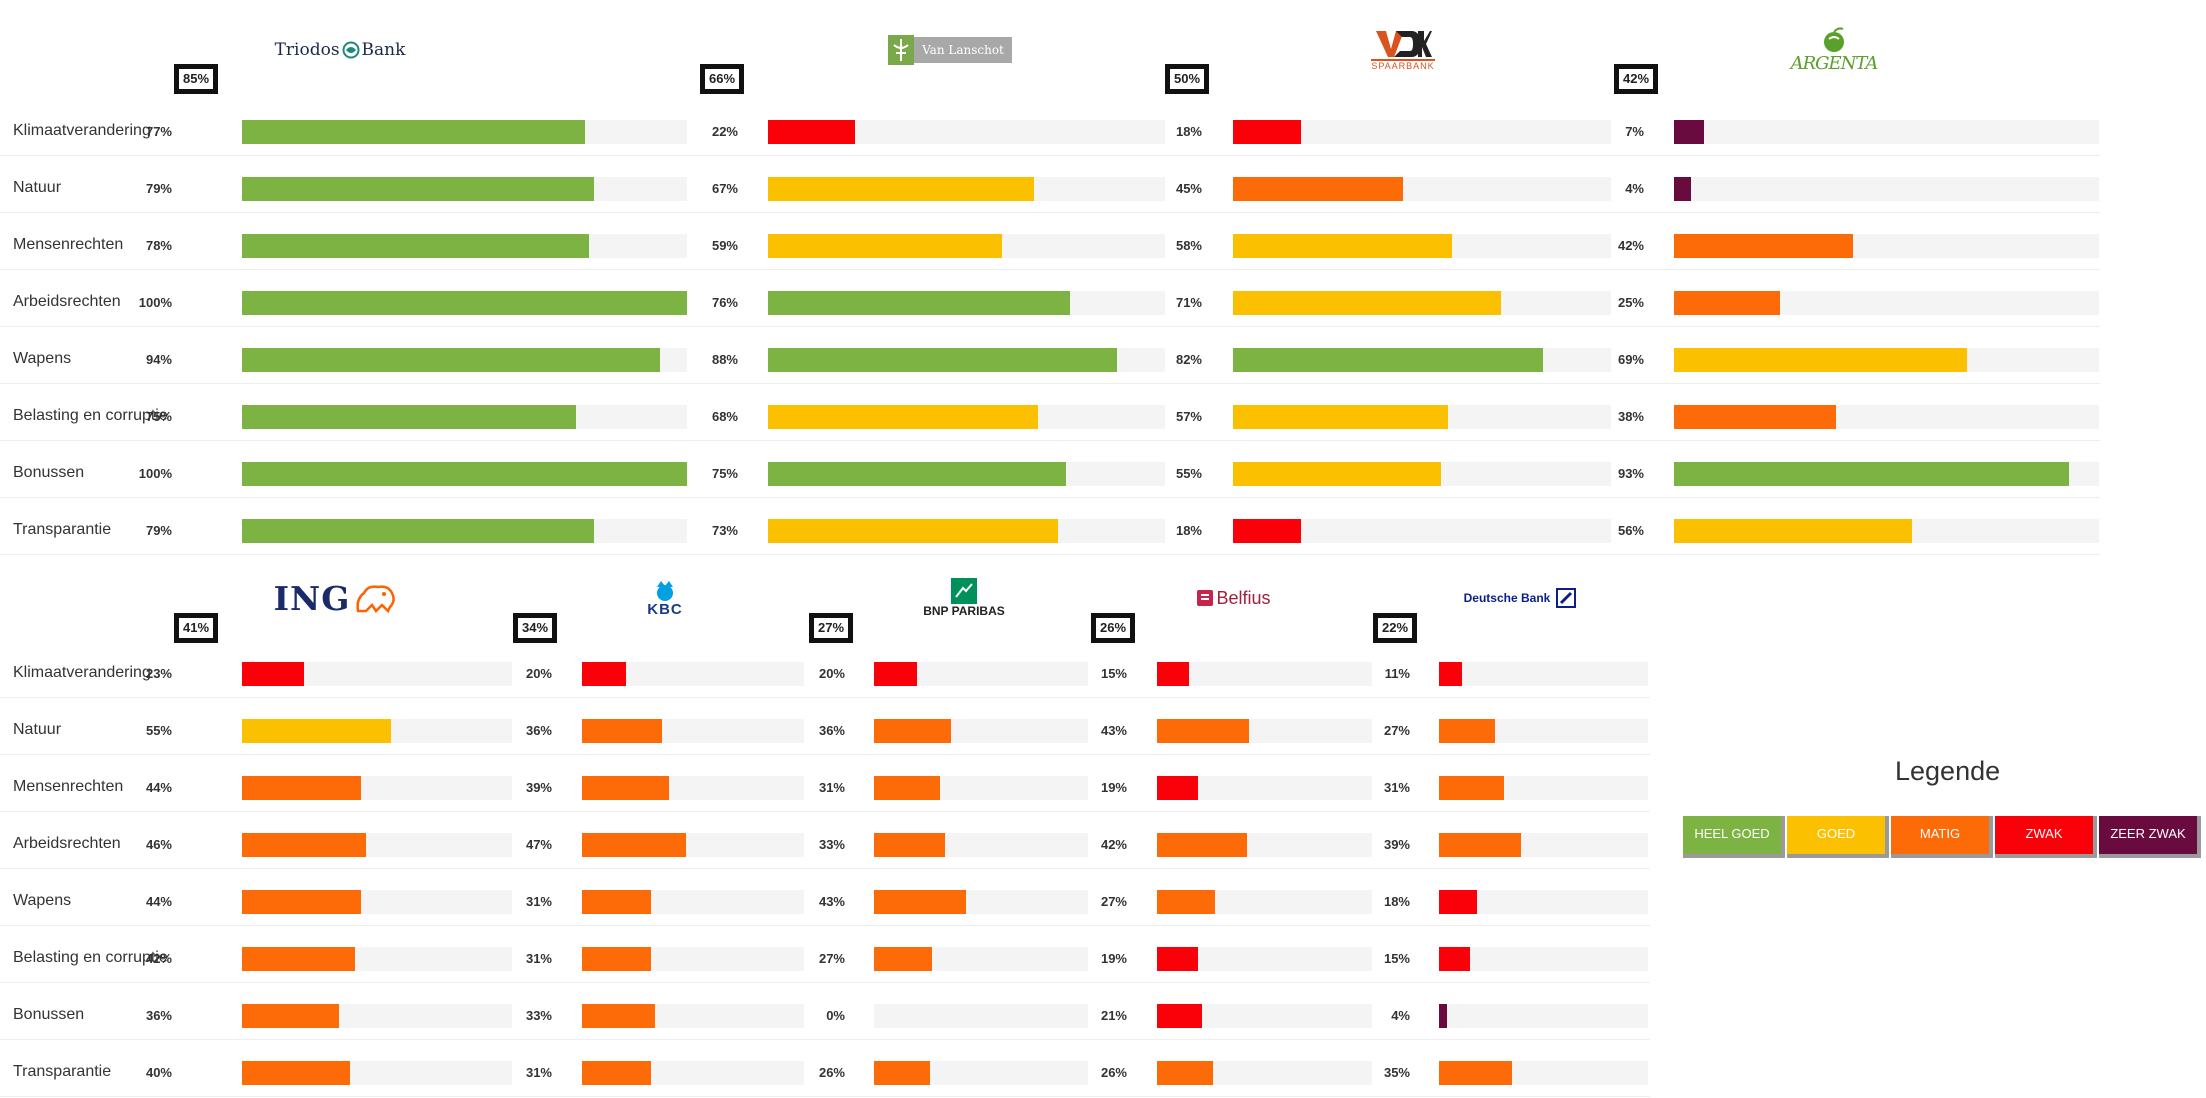  I want to click on van-lanschot-bar-natuur, so click(901, 189).